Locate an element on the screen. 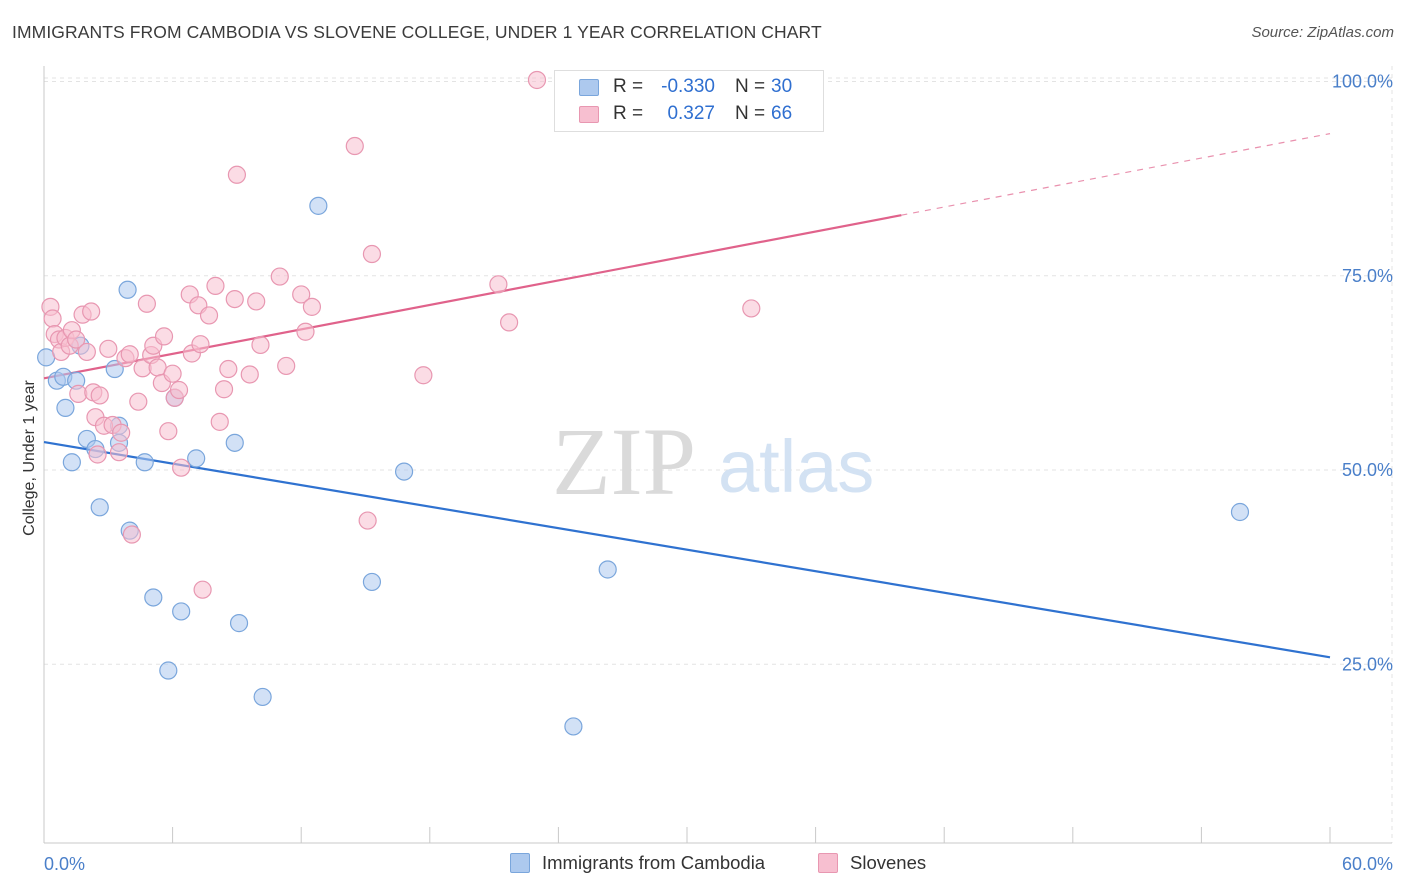  legend-item-cambodia: Immigrants from Cambodia is located at coordinates (637, 863).